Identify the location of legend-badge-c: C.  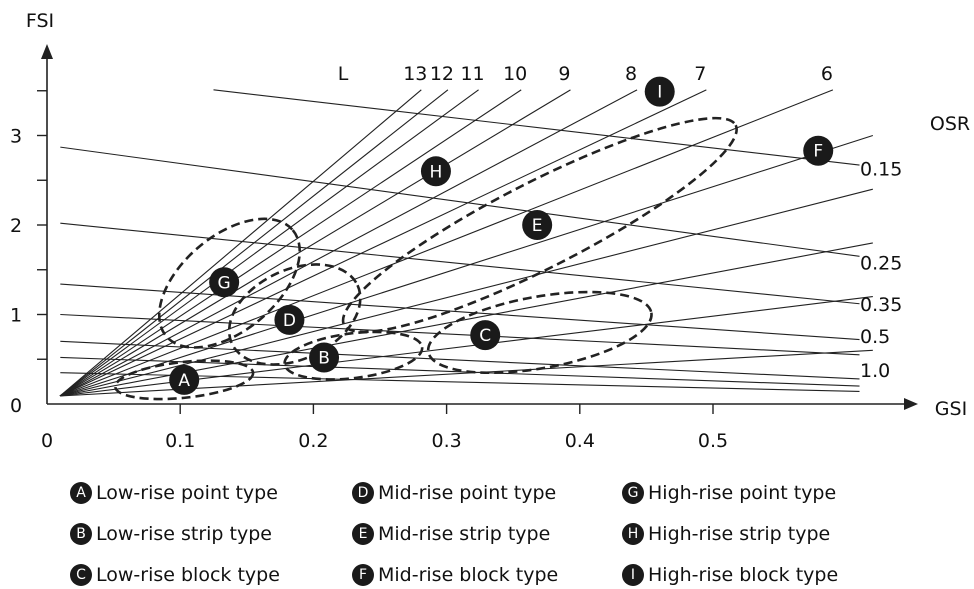
(81, 575).